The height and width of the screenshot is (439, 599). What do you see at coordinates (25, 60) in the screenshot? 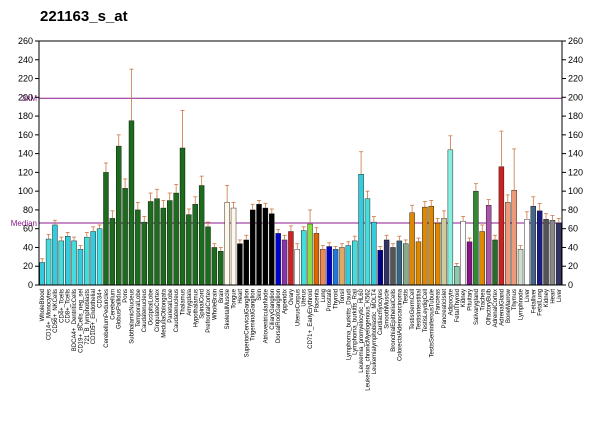
I see `y-tick-label-left: 240` at bounding box center [25, 60].